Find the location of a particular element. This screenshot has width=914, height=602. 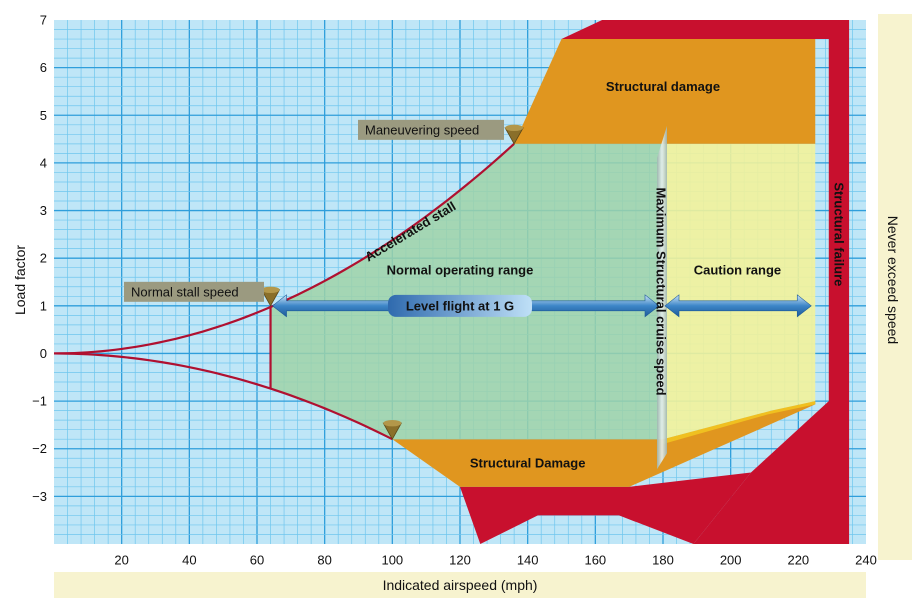

y-tick-label: −3 is located at coordinates (39, 496).